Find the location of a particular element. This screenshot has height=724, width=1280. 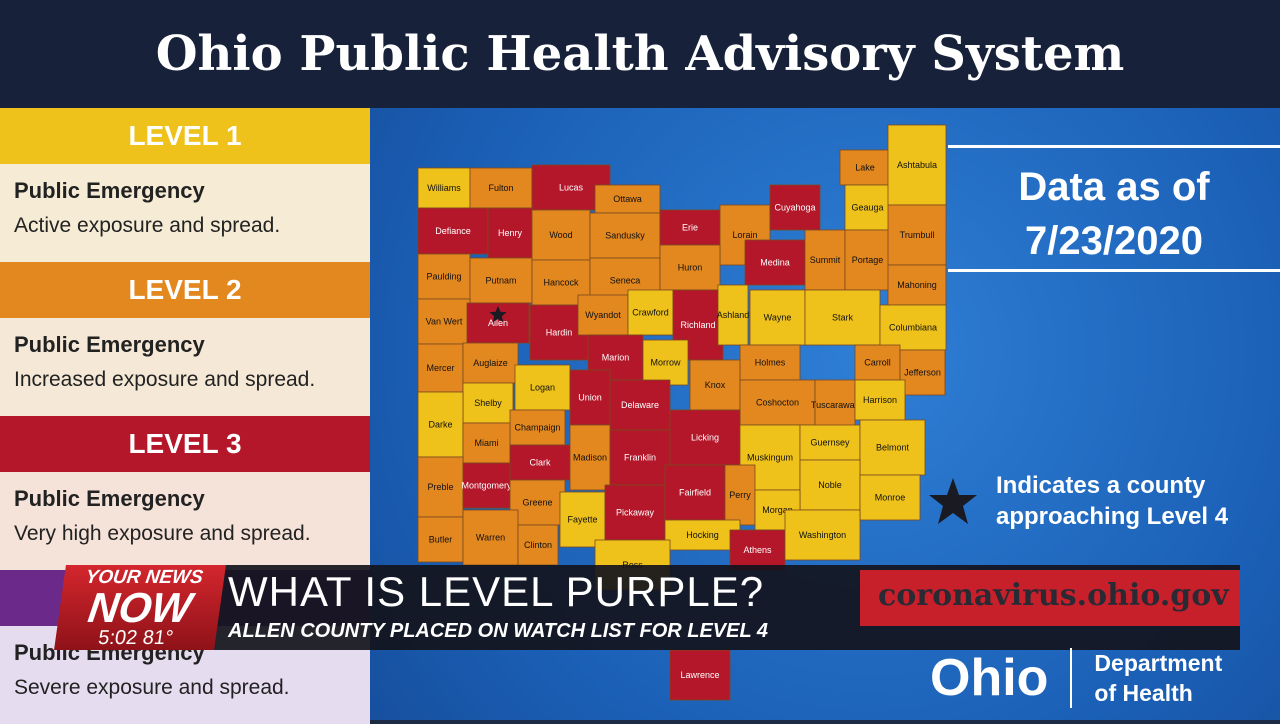

county-label: Greene is located at coordinates (537, 503).